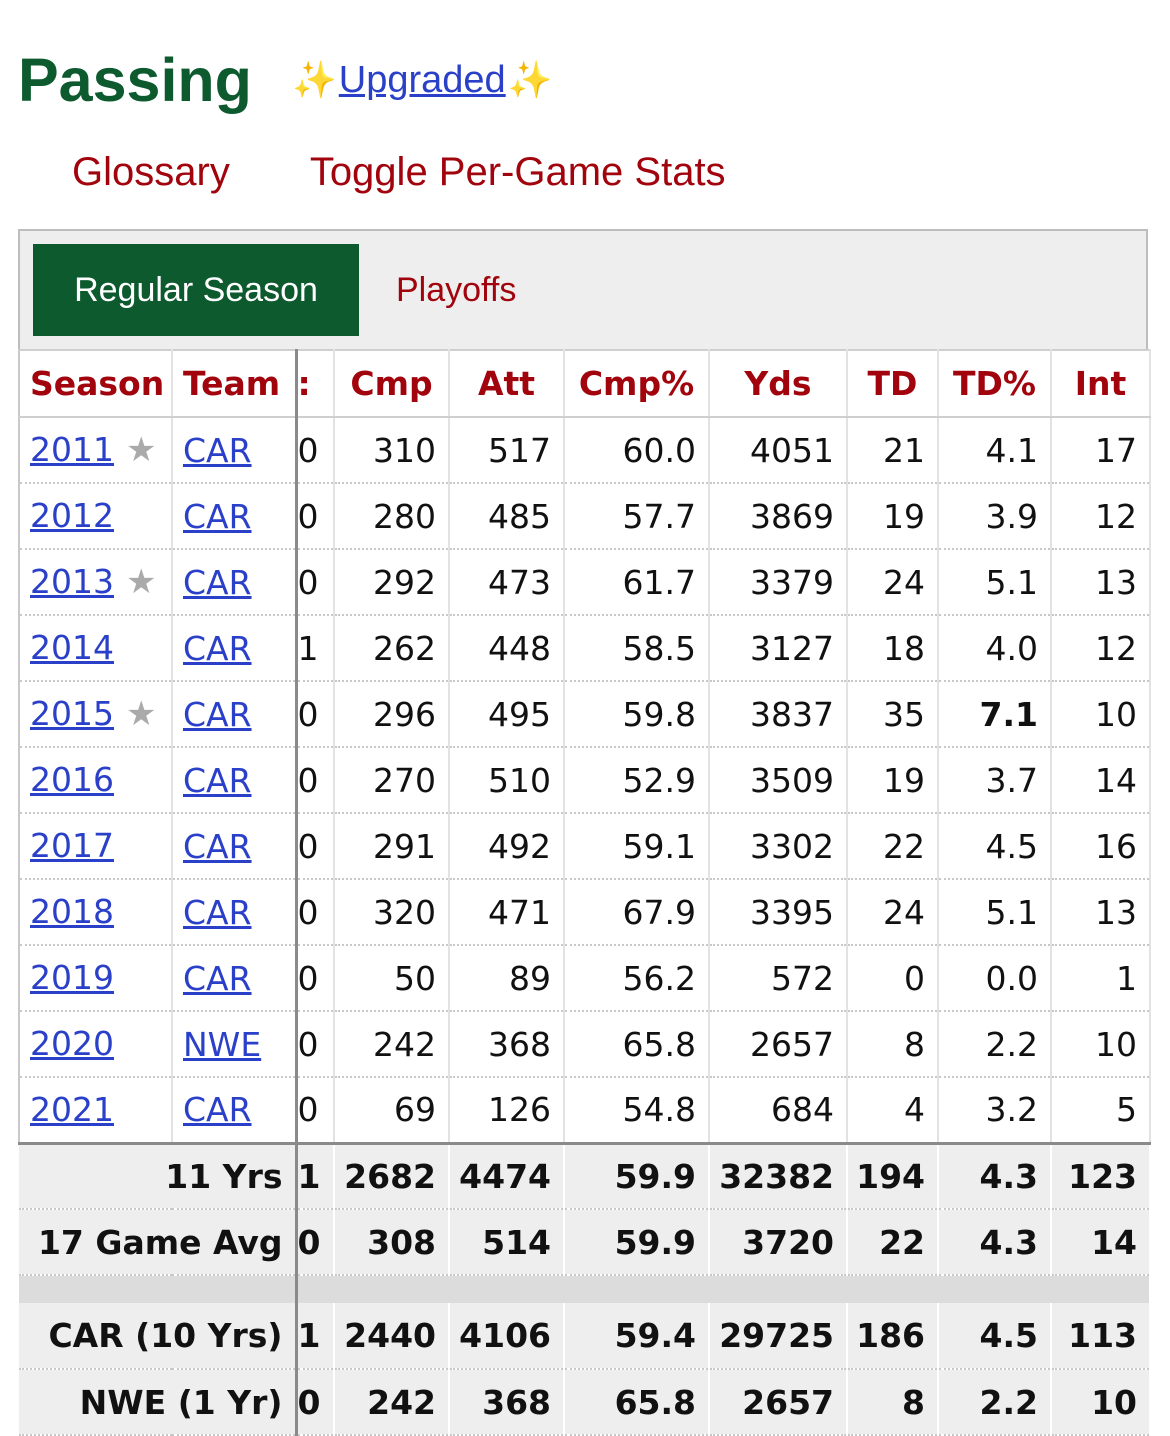 This screenshot has height=1436, width=1170. I want to click on col-header-g: :, so click(315, 383).